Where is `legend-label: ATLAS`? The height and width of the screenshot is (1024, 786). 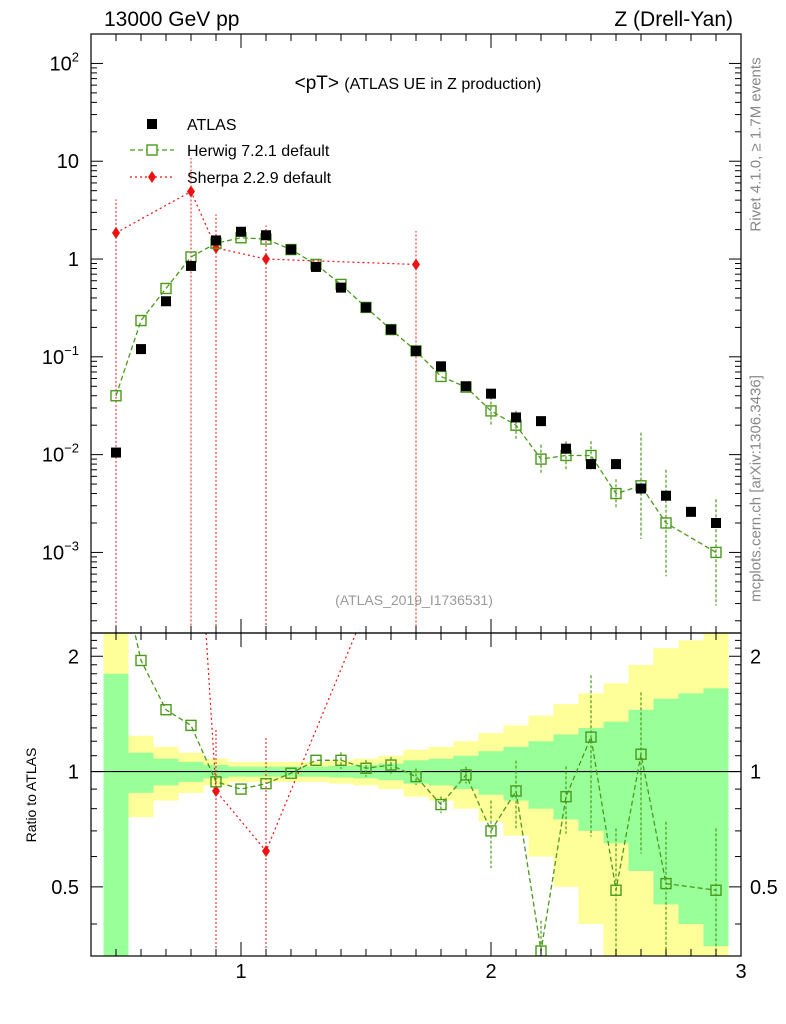 legend-label: ATLAS is located at coordinates (212, 125).